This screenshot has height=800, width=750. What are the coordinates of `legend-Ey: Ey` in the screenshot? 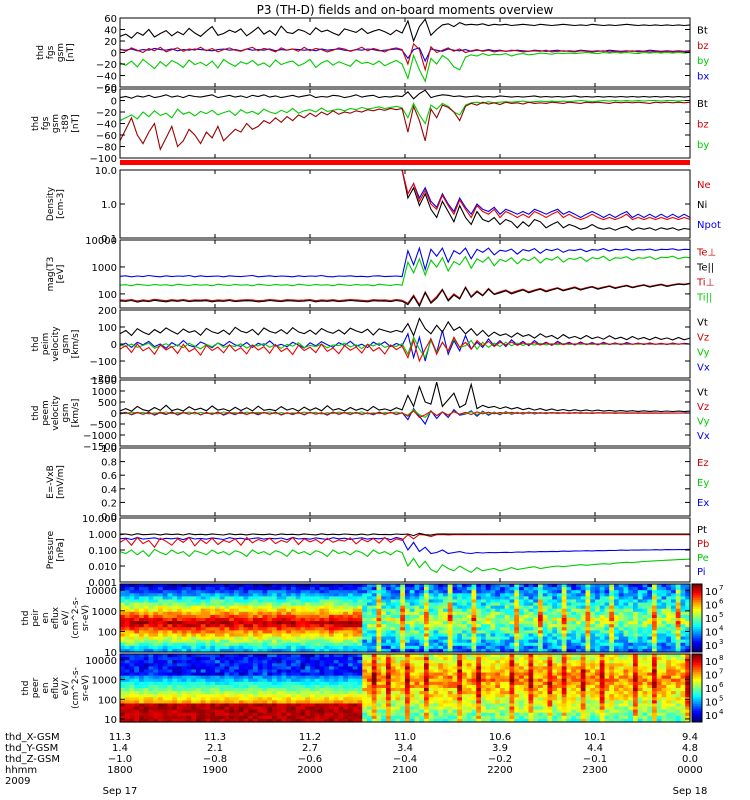 It's located at (703, 483).